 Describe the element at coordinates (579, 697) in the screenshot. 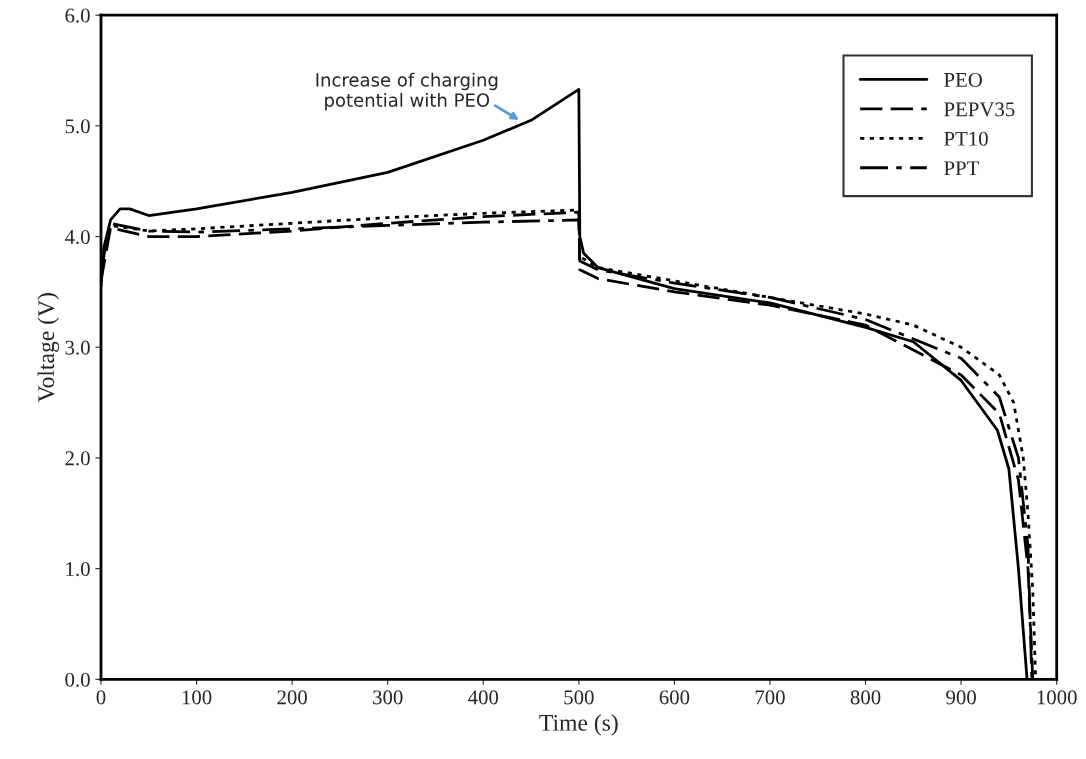

I see `x-tick-label: 500` at that location.